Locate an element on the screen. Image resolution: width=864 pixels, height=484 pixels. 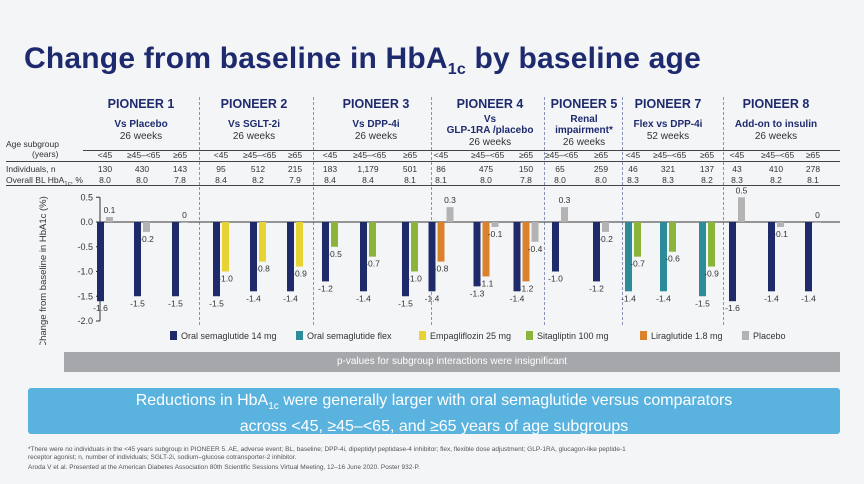
legend-label: Empagliflozin 25 mg is located at coordinates (471, 336).